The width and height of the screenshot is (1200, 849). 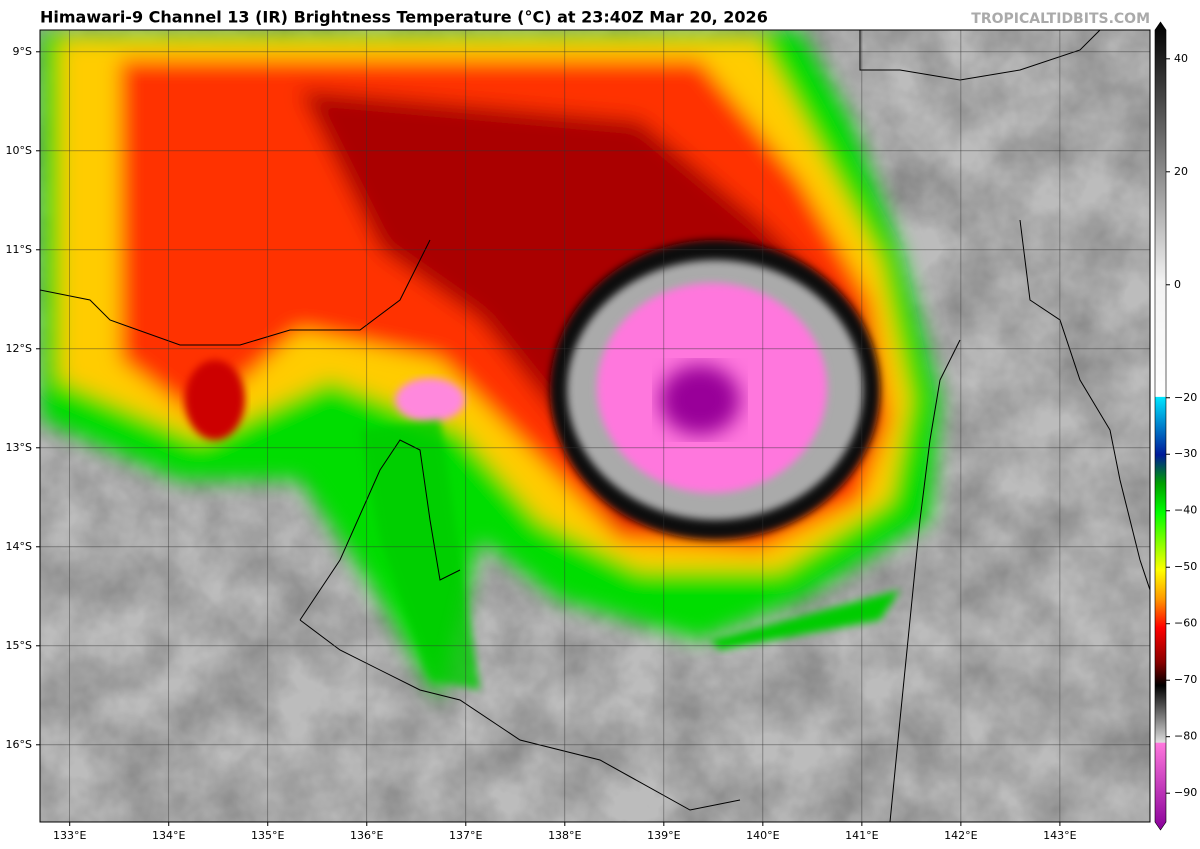 What do you see at coordinates (1185, 453) in the screenshot?
I see `colorbar-label: −30` at bounding box center [1185, 453].